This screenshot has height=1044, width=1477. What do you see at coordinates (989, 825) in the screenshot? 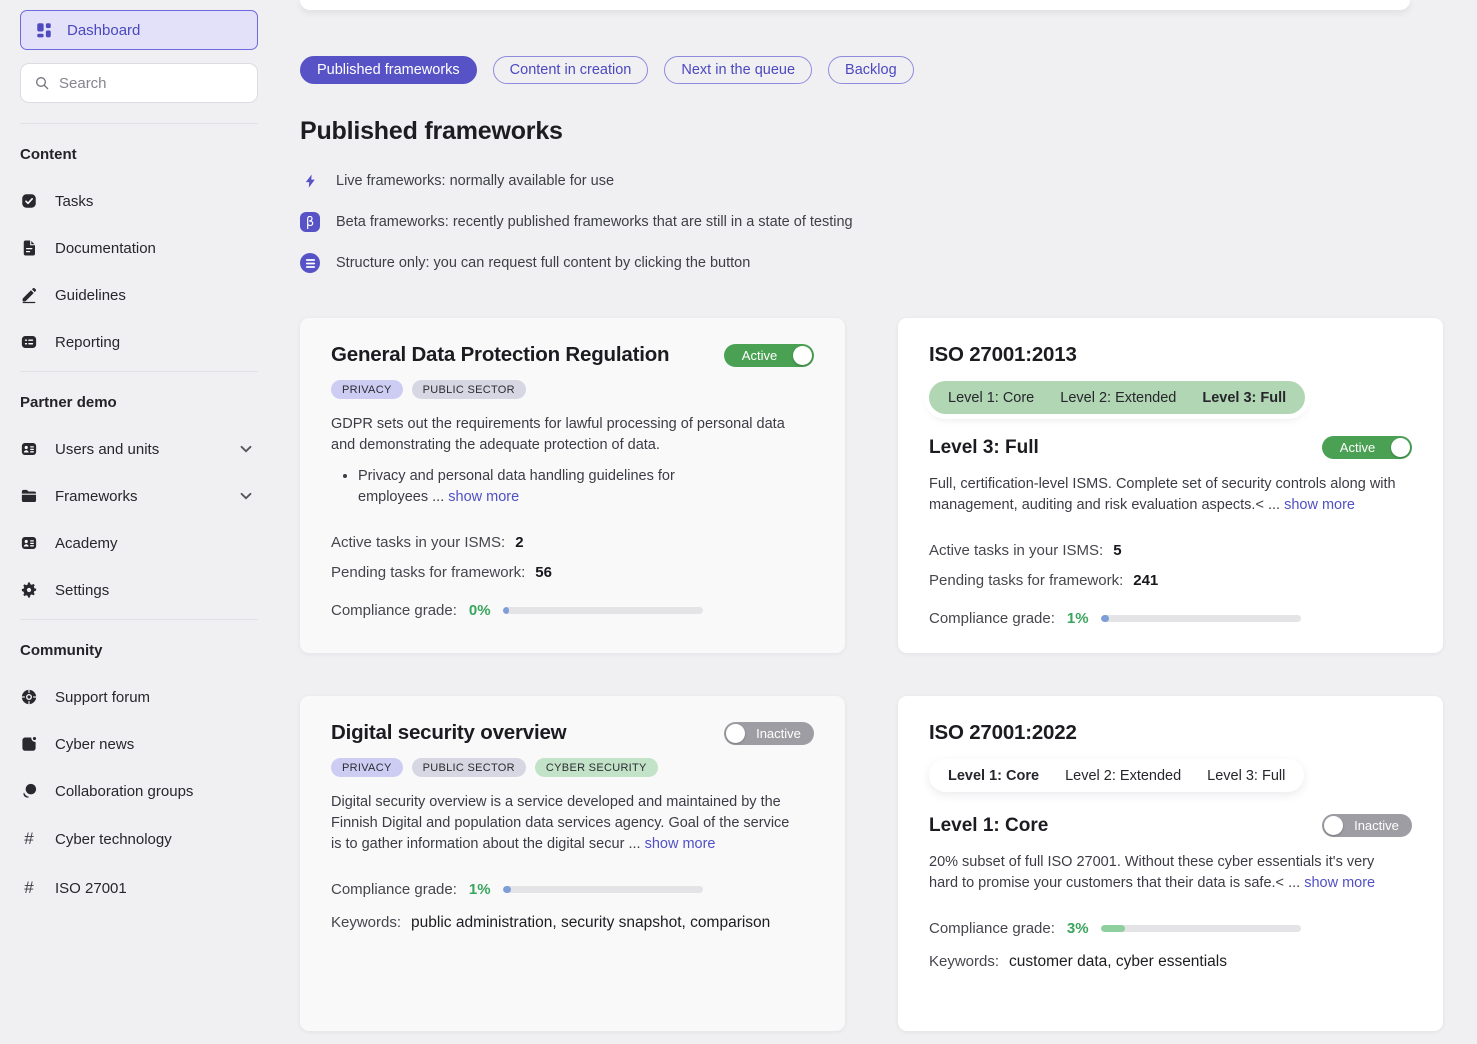
I see `level-heading: Level 1: Core` at bounding box center [989, 825].